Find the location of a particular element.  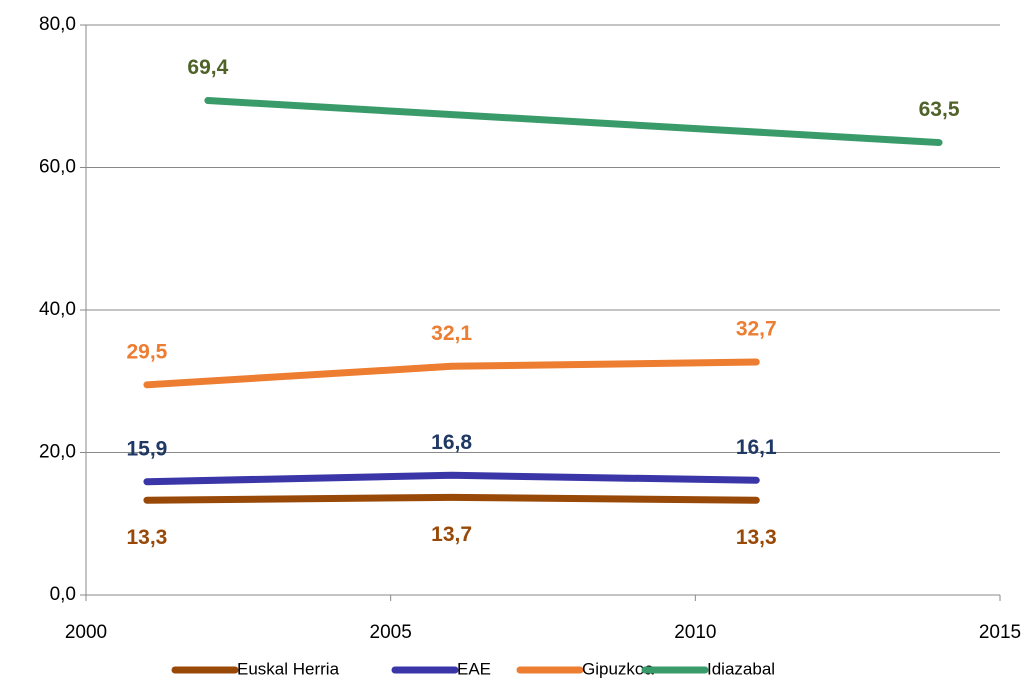

value-label: 16,8 is located at coordinates (451, 442).